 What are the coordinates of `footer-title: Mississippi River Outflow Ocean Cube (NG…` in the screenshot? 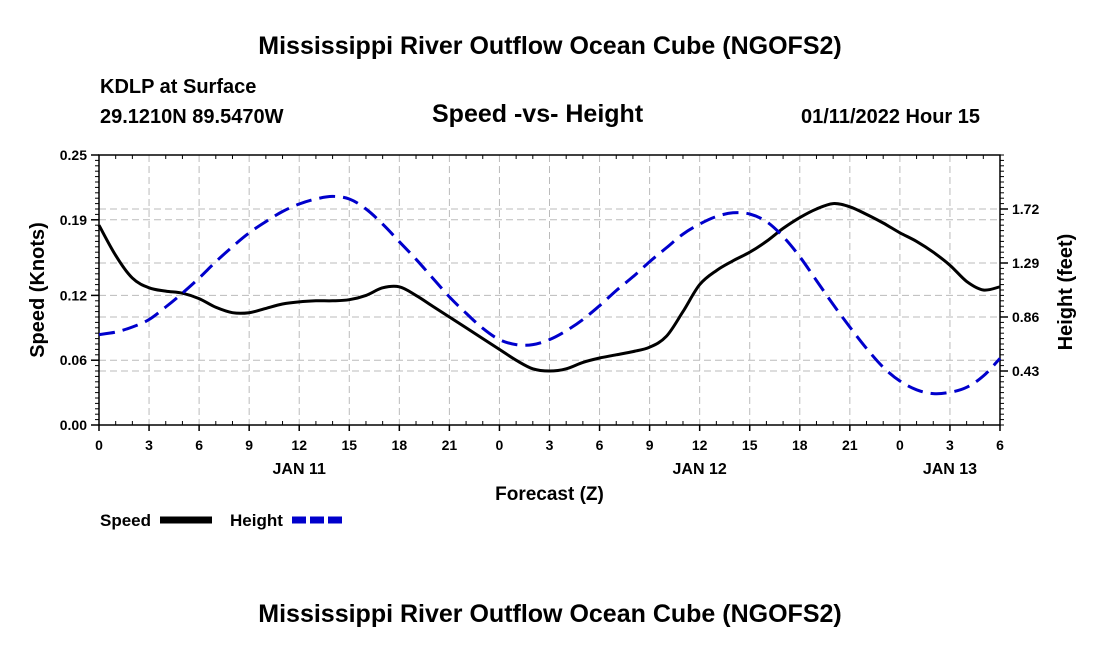 It's located at (550, 614).